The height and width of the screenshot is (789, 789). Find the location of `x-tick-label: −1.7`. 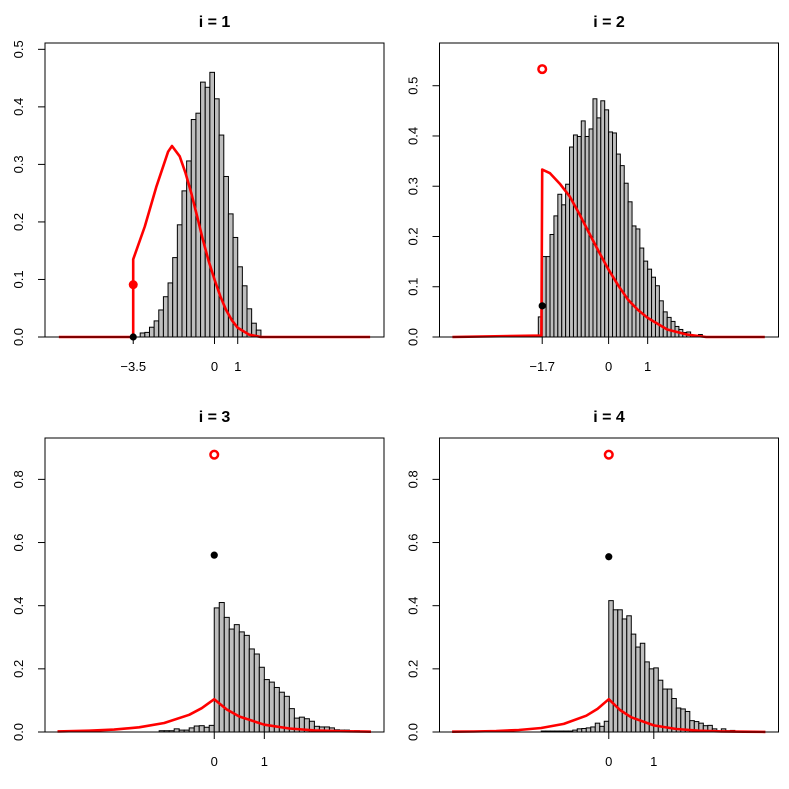

x-tick-label: −1.7 is located at coordinates (542, 366).